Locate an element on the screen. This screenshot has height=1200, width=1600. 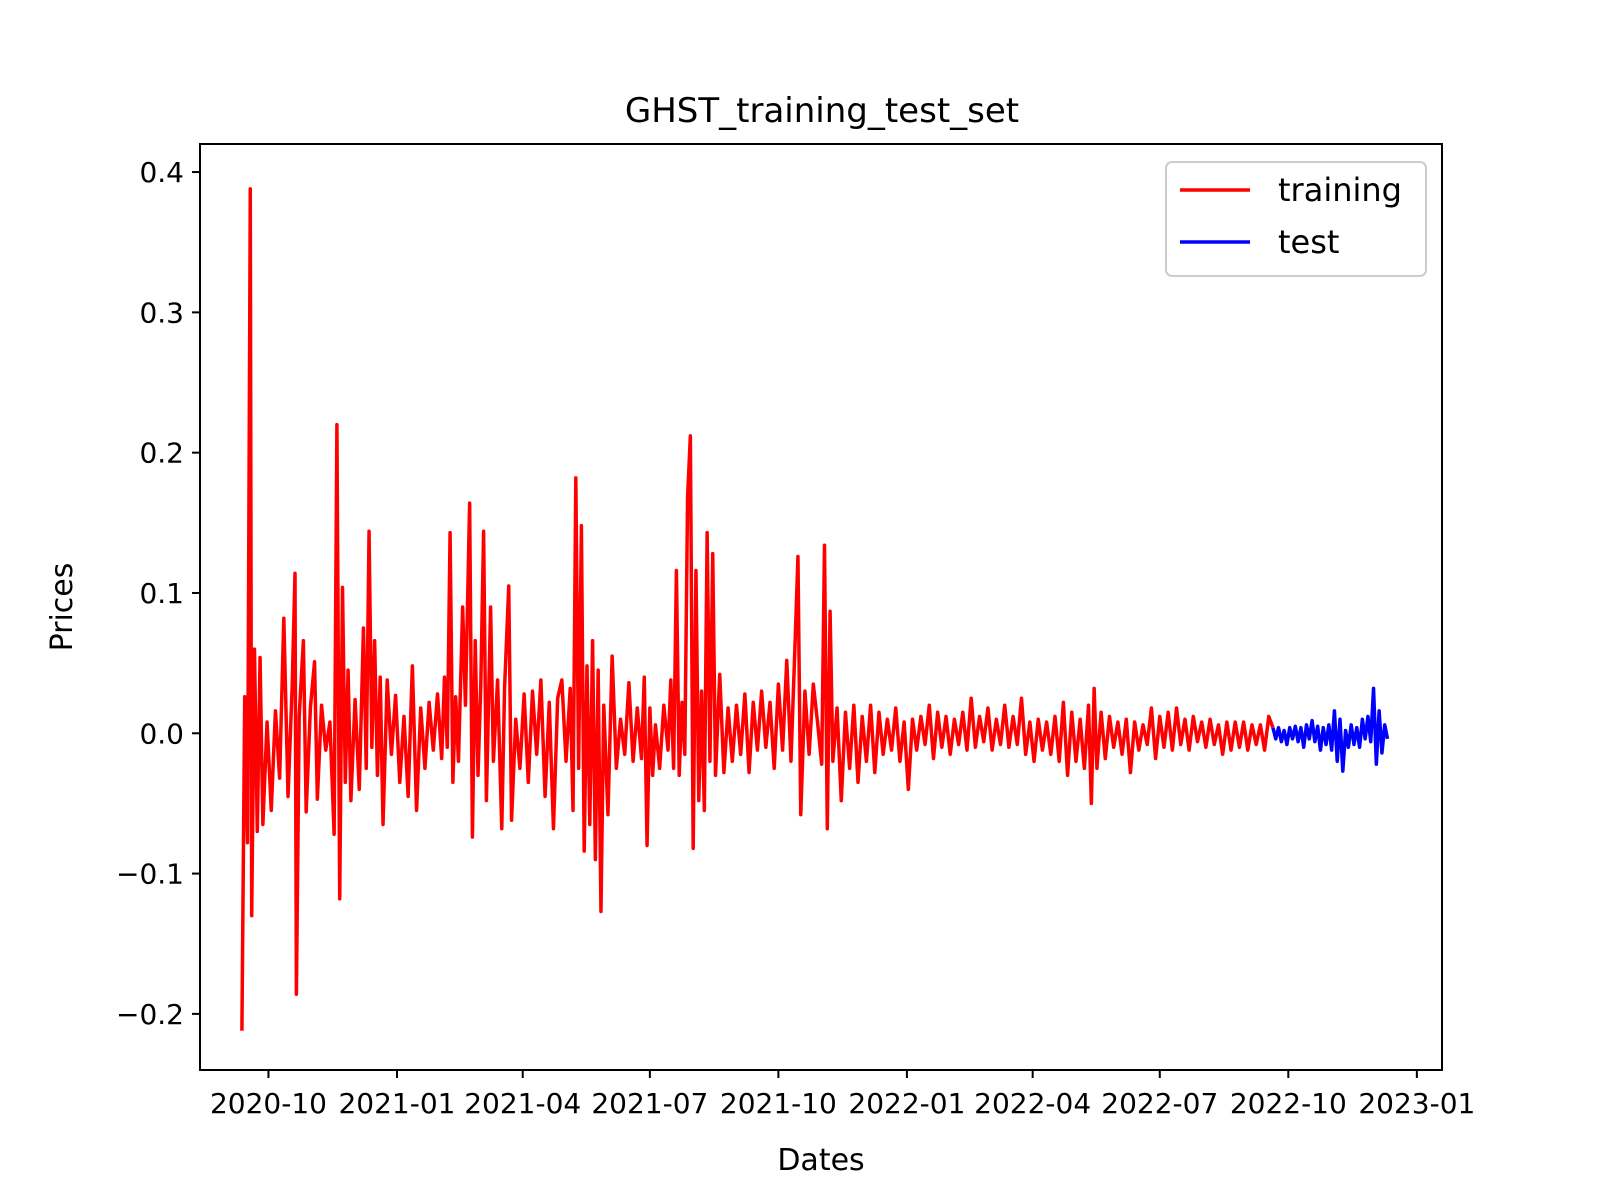
x-tick-label: 2022-01 is located at coordinates (906, 1103).